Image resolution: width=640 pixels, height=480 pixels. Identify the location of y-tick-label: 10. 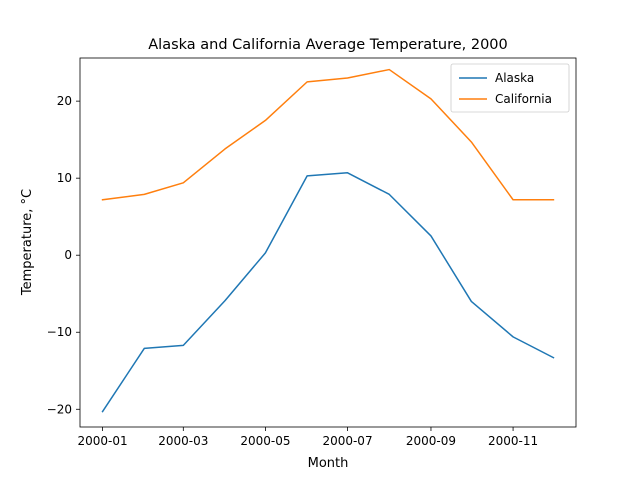
(64, 178).